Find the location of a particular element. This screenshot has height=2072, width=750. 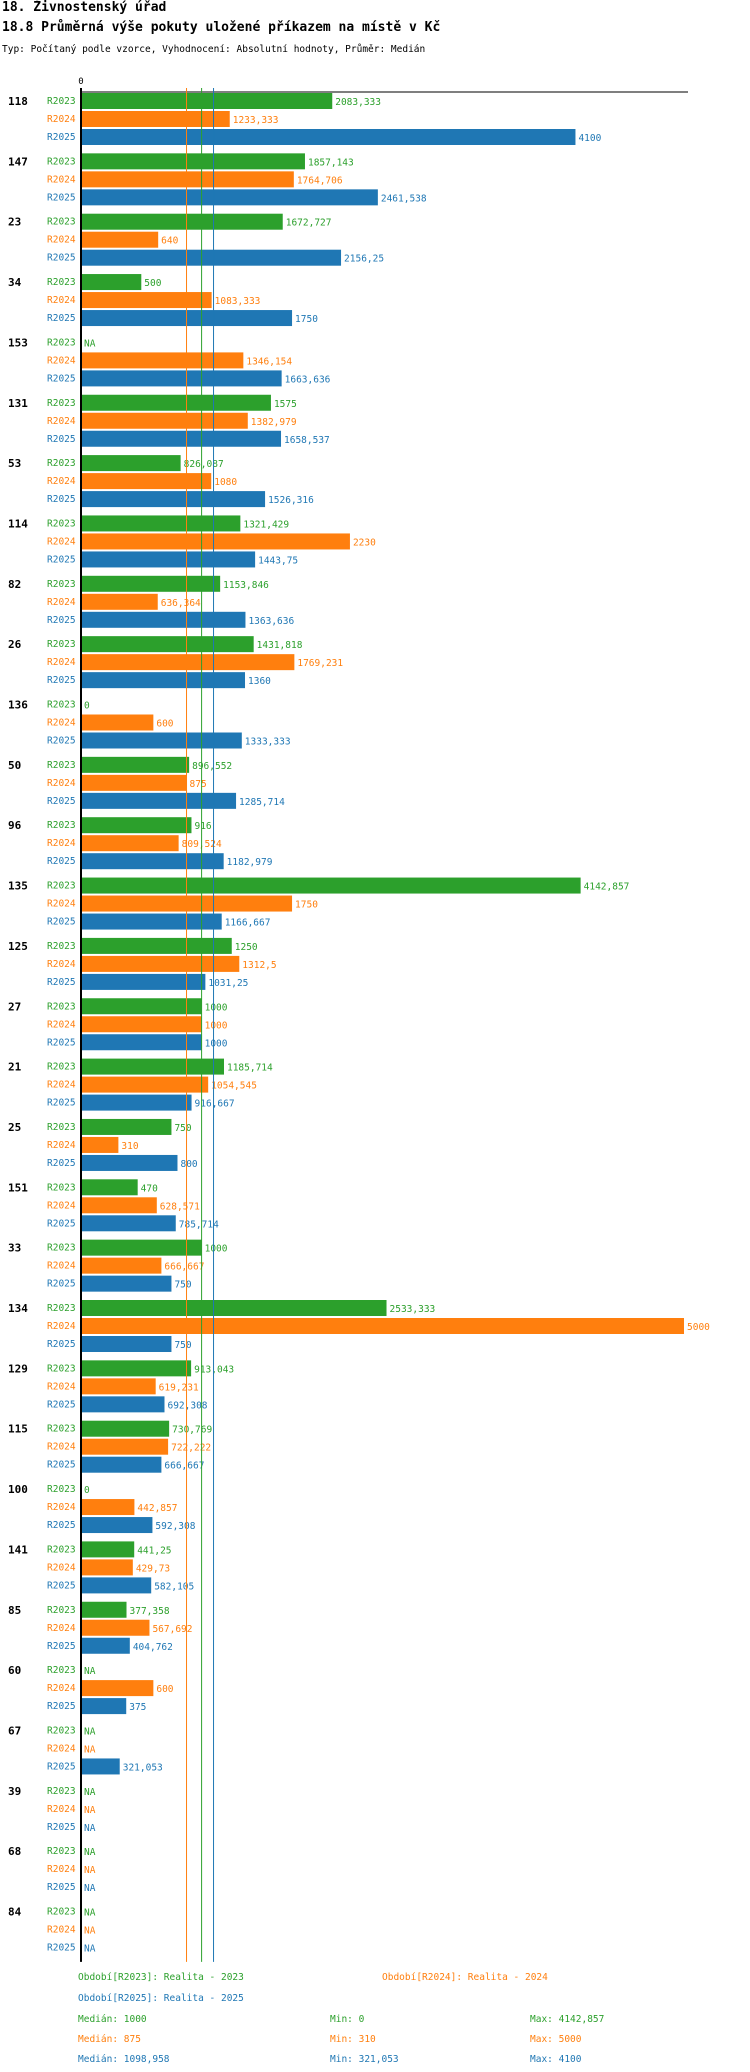

category-label: 134 is located at coordinates (18, 1308).